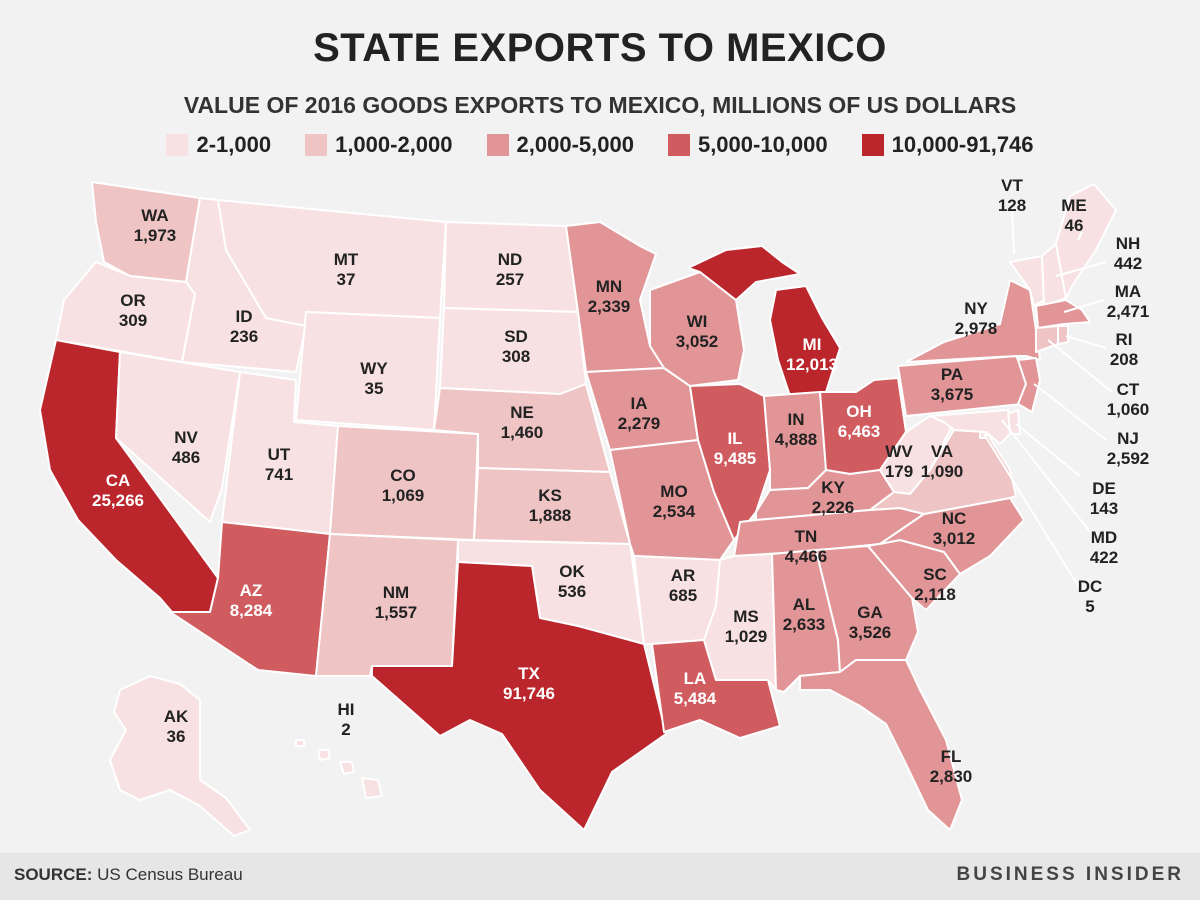  What do you see at coordinates (1128, 301) in the screenshot?
I see `state-label-ma: MA 2,471` at bounding box center [1128, 301].